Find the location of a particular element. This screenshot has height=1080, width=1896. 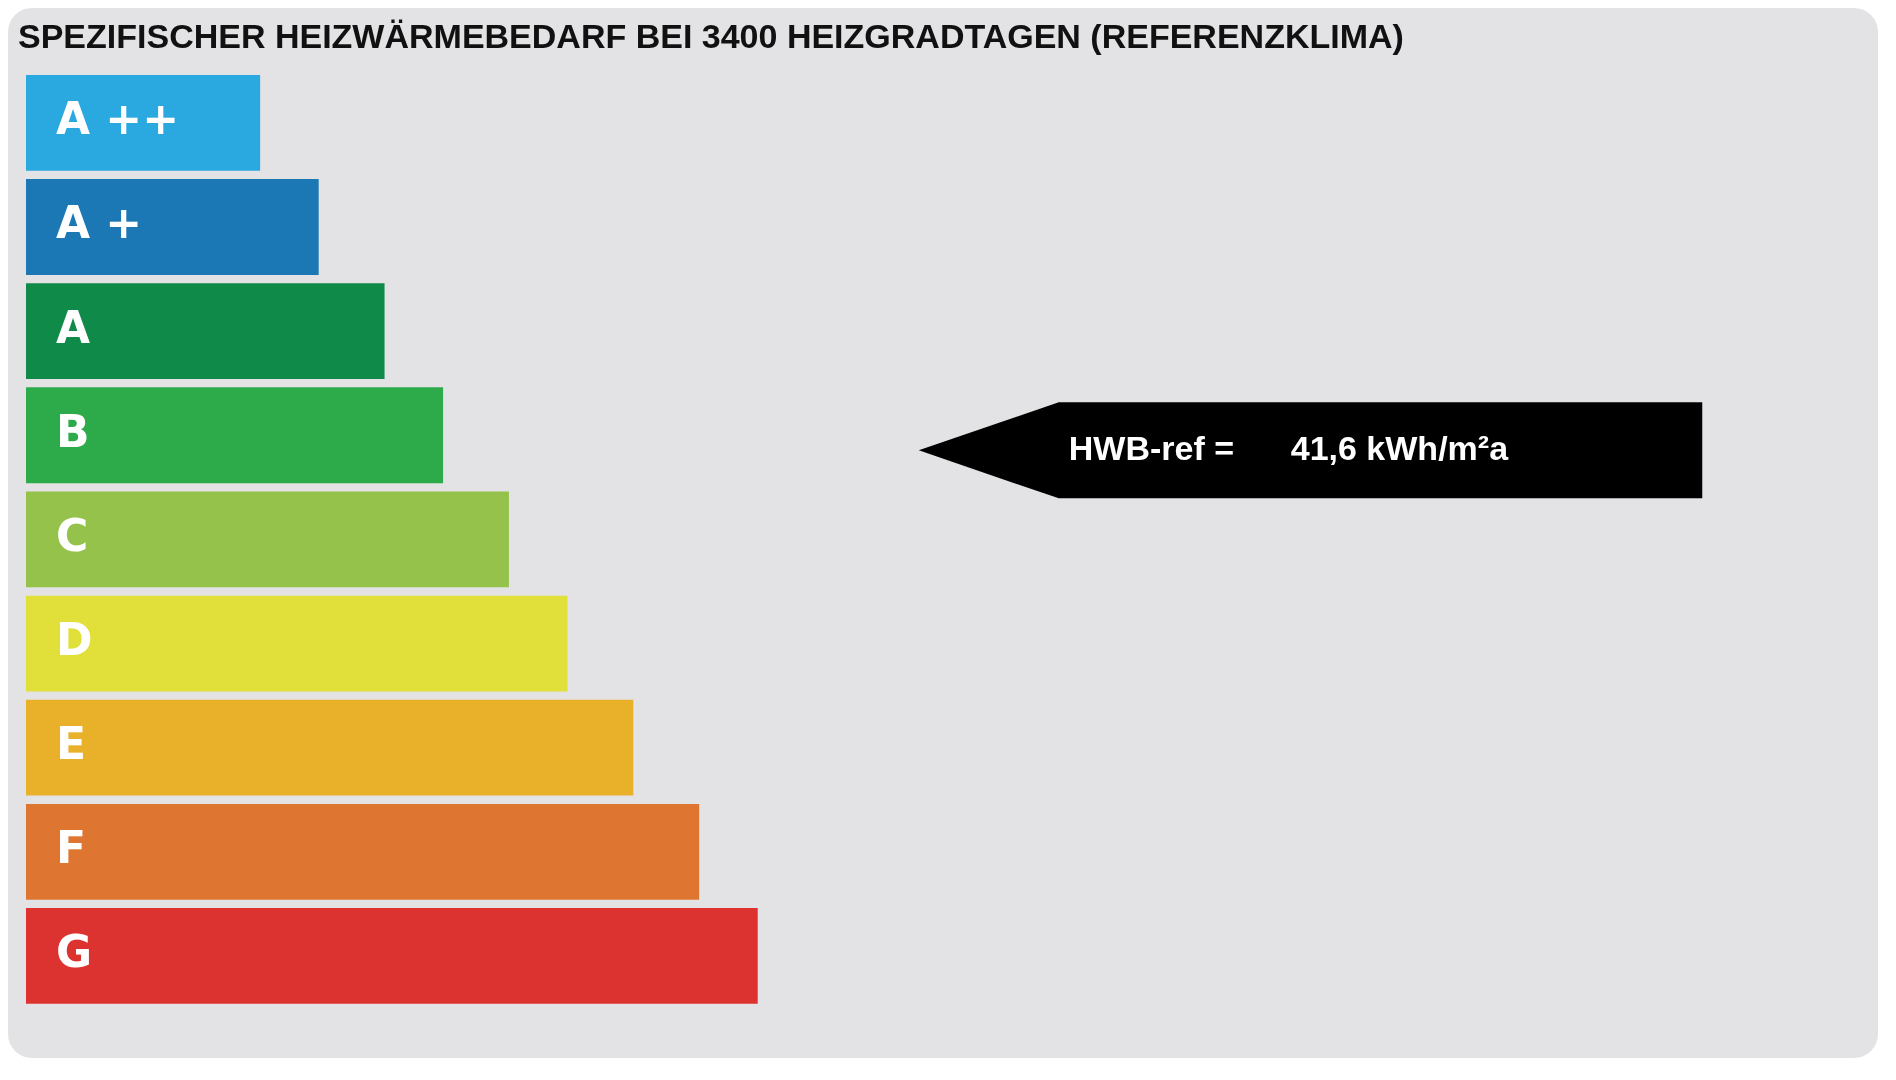

y-tick-label: F is located at coordinates (71, 848).